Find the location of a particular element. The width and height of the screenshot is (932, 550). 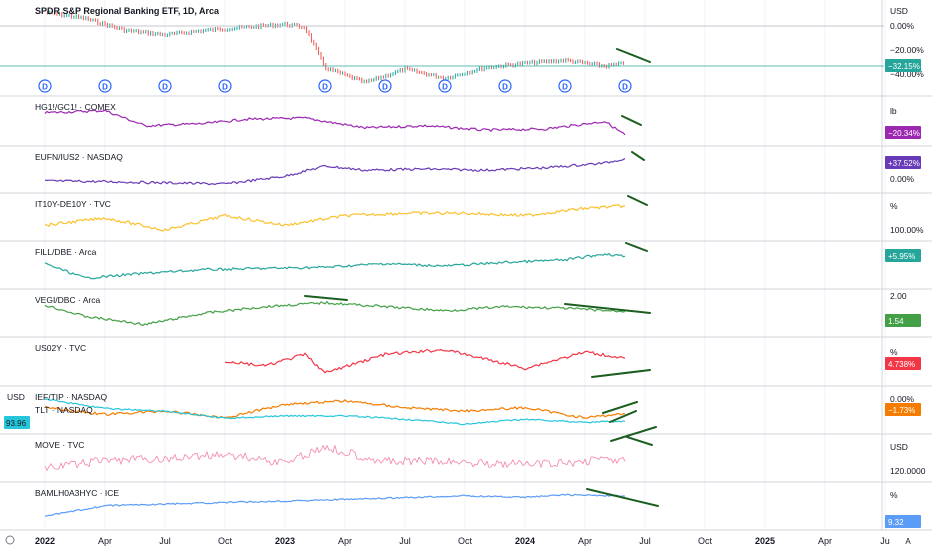

auto-scale-toggle: A is located at coordinates (908, 541).